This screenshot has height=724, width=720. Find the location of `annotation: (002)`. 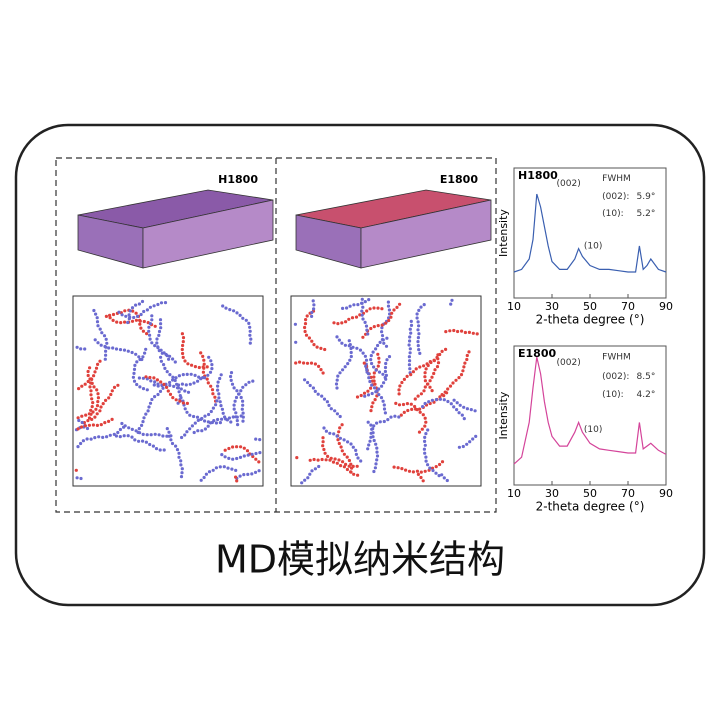

annotation: (002) is located at coordinates (569, 363).